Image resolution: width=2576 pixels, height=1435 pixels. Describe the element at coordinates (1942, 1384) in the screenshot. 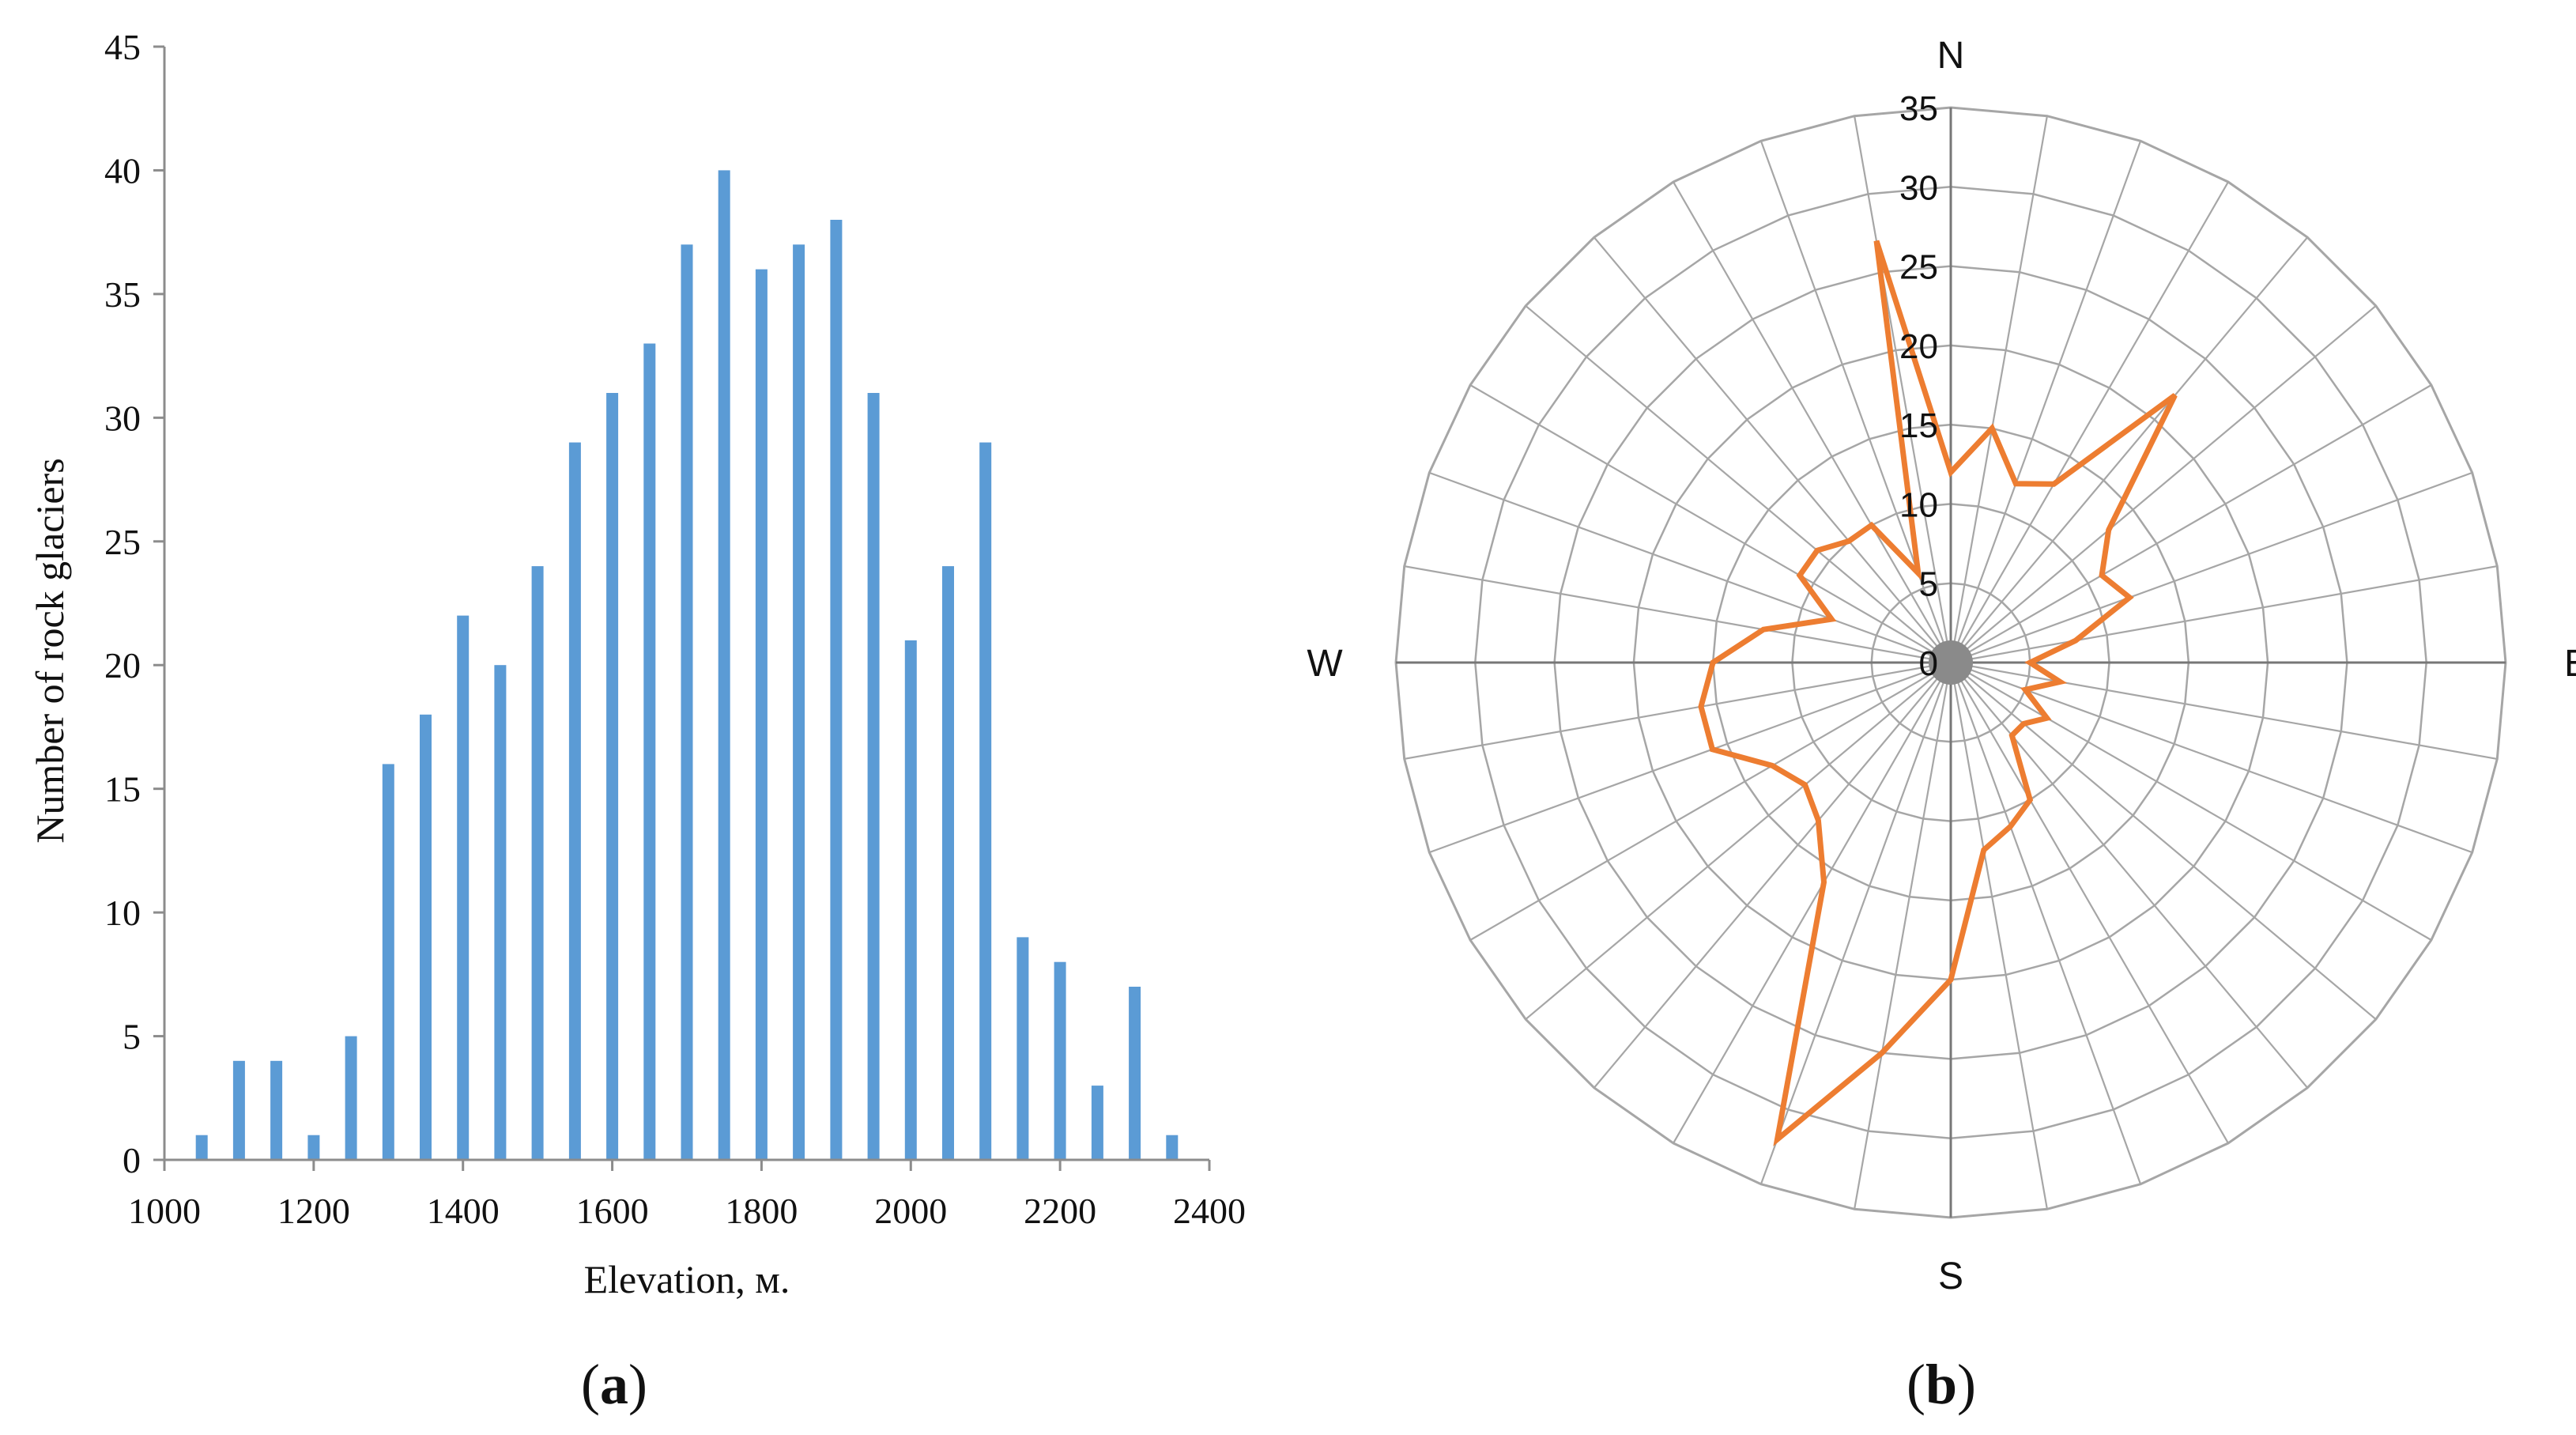

I see `caption-b: (b)` at that location.